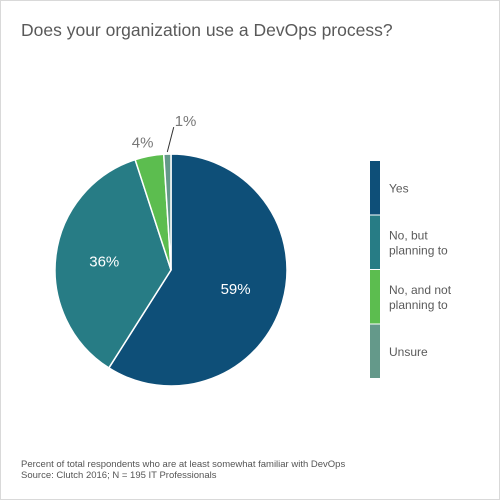 This screenshot has width=500, height=500. Describe the element at coordinates (399, 188) in the screenshot. I see `legend-label-yes: Yes` at that location.